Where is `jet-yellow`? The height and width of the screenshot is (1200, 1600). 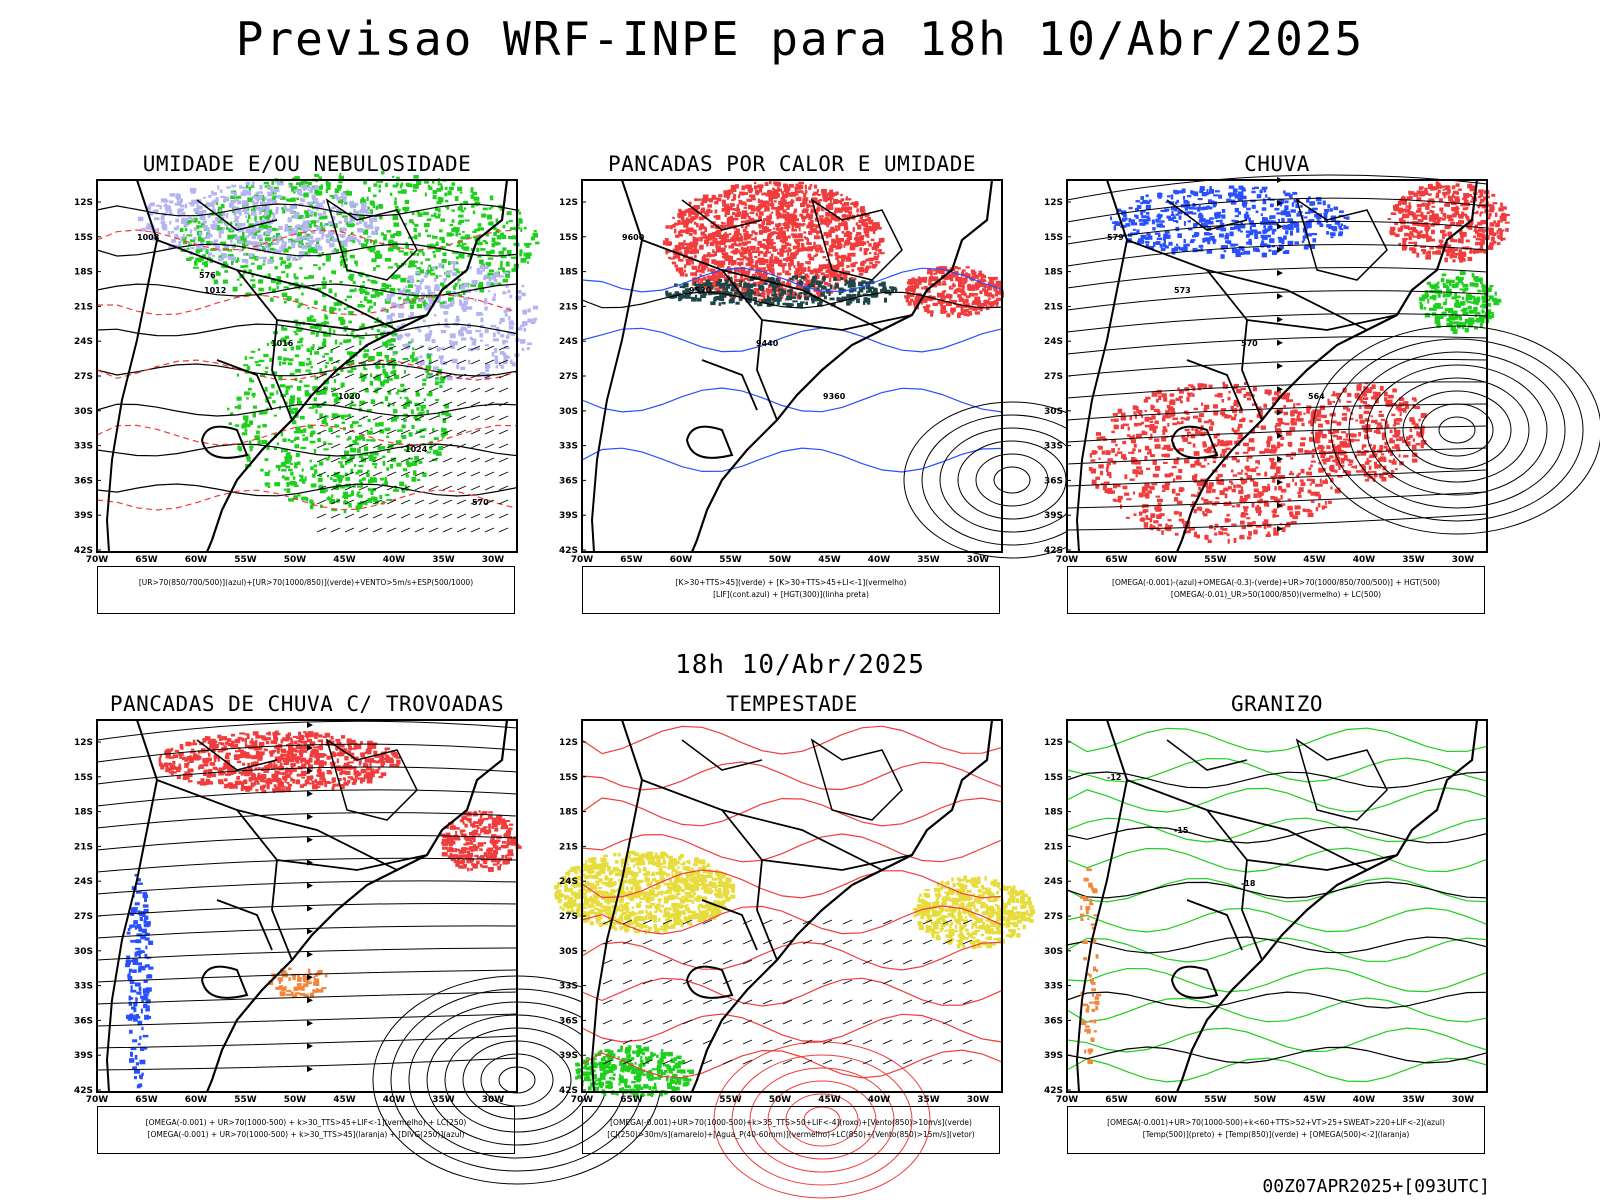 jet-yellow is located at coordinates (974, 912).